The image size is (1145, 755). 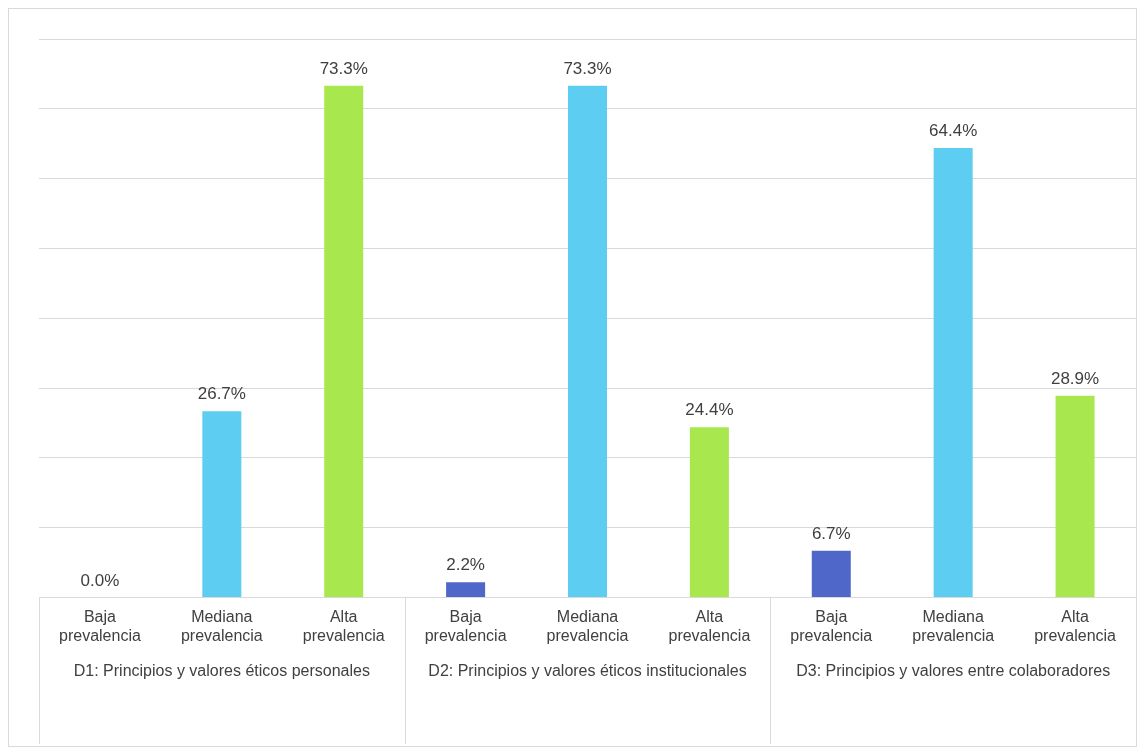 I want to click on data-label: 2.2%, so click(x=465, y=565).